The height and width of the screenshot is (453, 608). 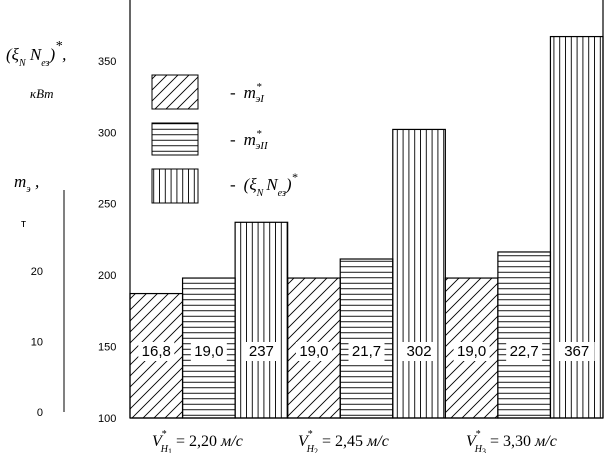 I want to click on right-y-tick-100: 100, so click(x=107, y=419).